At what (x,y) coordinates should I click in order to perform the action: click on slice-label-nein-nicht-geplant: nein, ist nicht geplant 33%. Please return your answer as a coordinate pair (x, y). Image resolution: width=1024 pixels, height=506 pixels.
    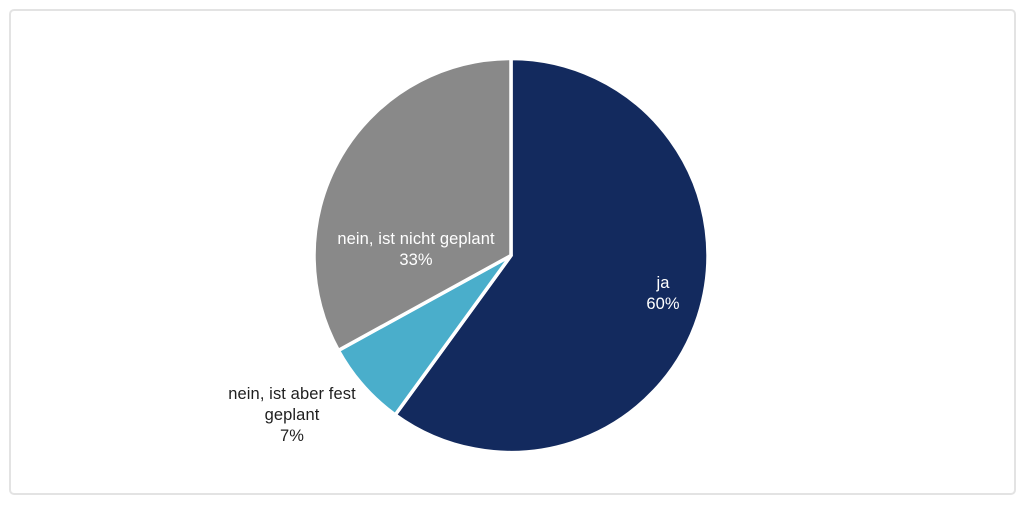
    Looking at the image, I should click on (415, 250).